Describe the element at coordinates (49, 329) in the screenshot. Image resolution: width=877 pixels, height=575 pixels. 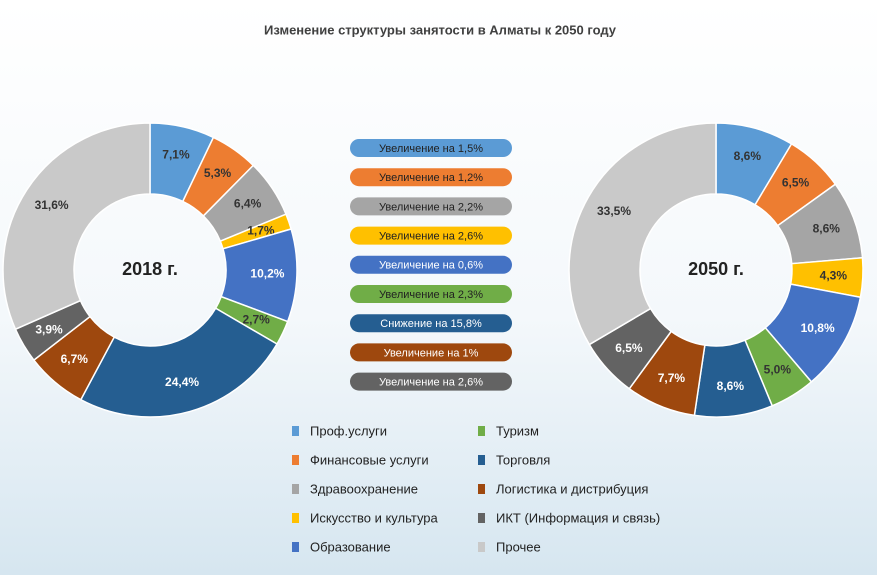
I see `data-label: 3,9%` at that location.